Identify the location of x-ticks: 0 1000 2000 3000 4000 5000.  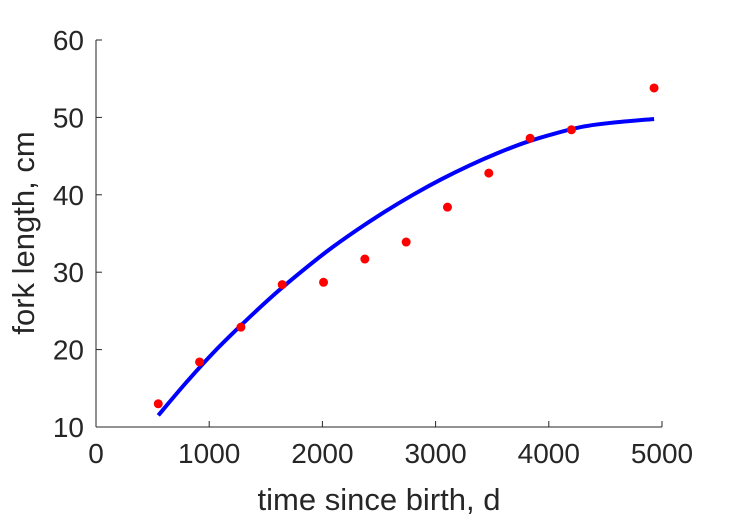
(390, 445).